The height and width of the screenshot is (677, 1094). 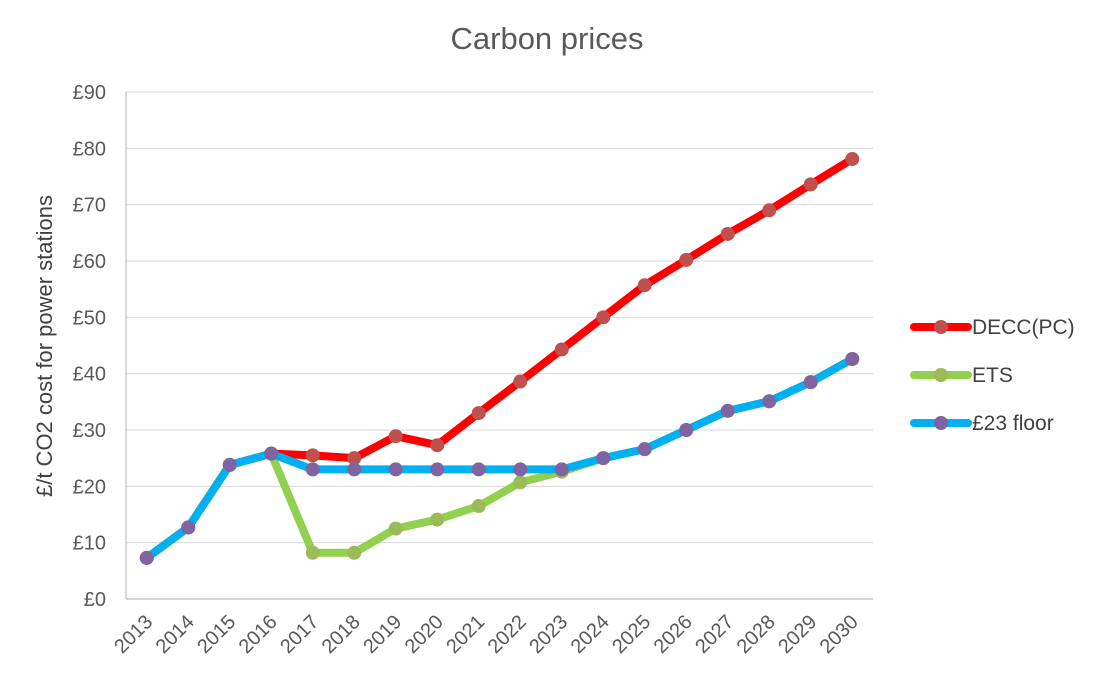 I want to click on x-tick-label: 2017, so click(x=299, y=634).